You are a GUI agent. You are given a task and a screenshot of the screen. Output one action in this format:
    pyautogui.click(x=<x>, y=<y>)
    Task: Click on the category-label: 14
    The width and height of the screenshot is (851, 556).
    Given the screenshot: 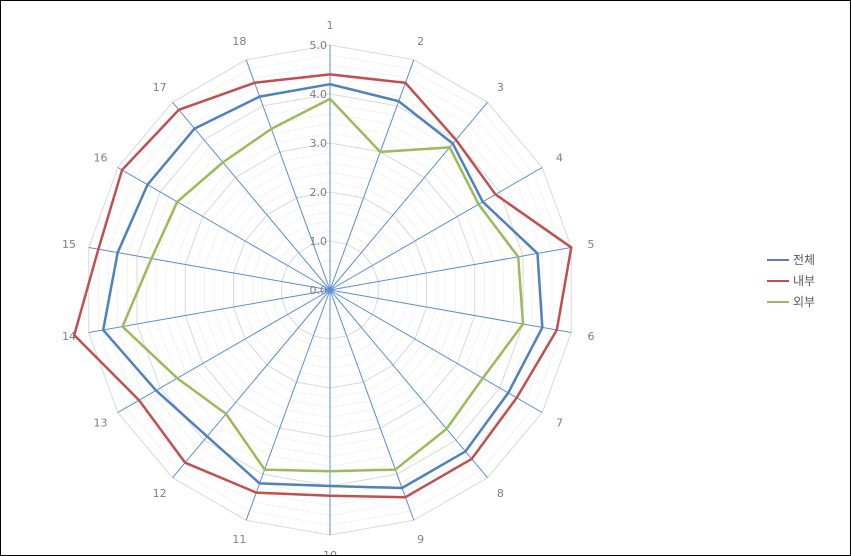 What is the action you would take?
    pyautogui.click(x=69, y=336)
    